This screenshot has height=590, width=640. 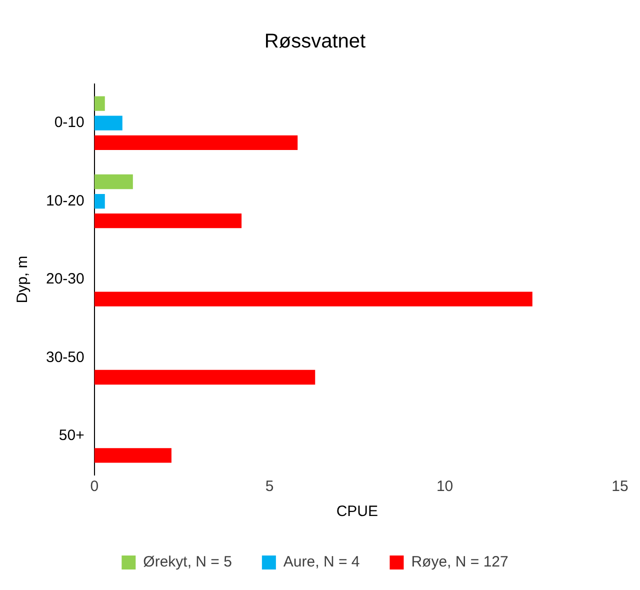 I want to click on legend-label: Ørekyt, N = 5, so click(x=187, y=562).